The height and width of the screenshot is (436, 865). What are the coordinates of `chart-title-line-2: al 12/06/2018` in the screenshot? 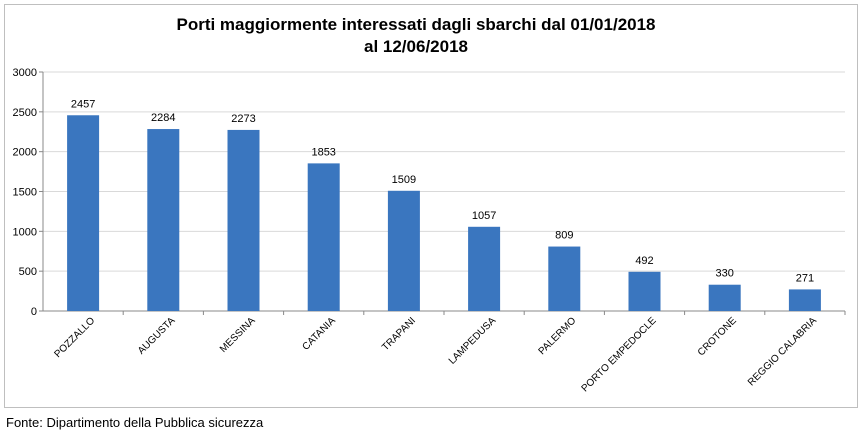 It's located at (416, 46).